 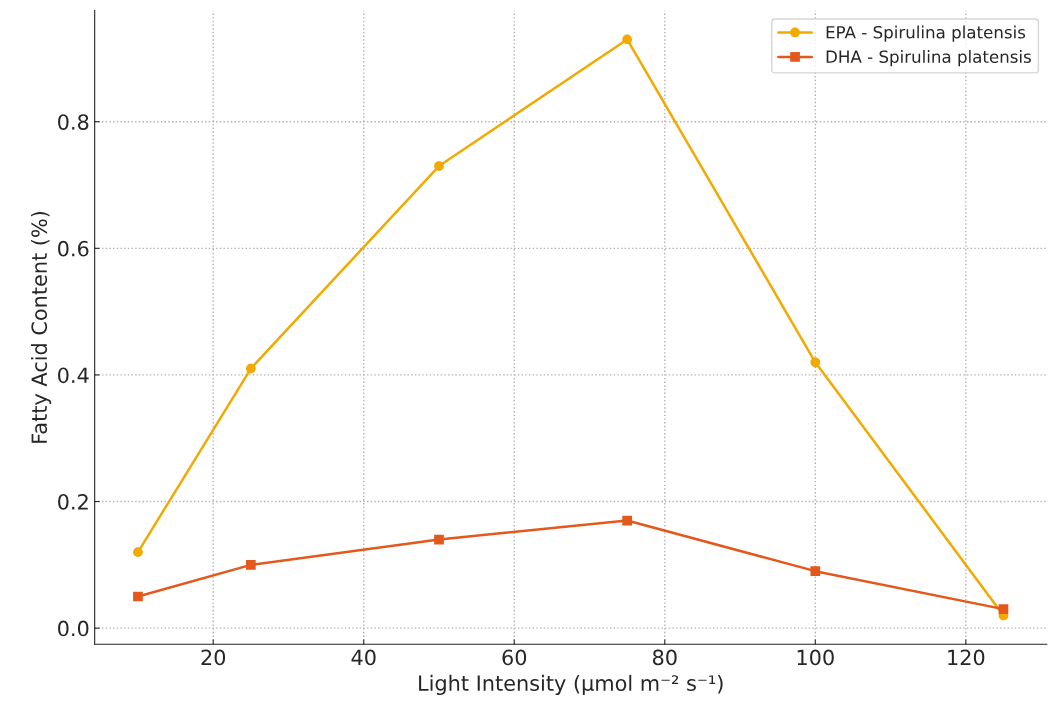 What do you see at coordinates (514, 657) in the screenshot?
I see `x-tick-label: 60` at bounding box center [514, 657].